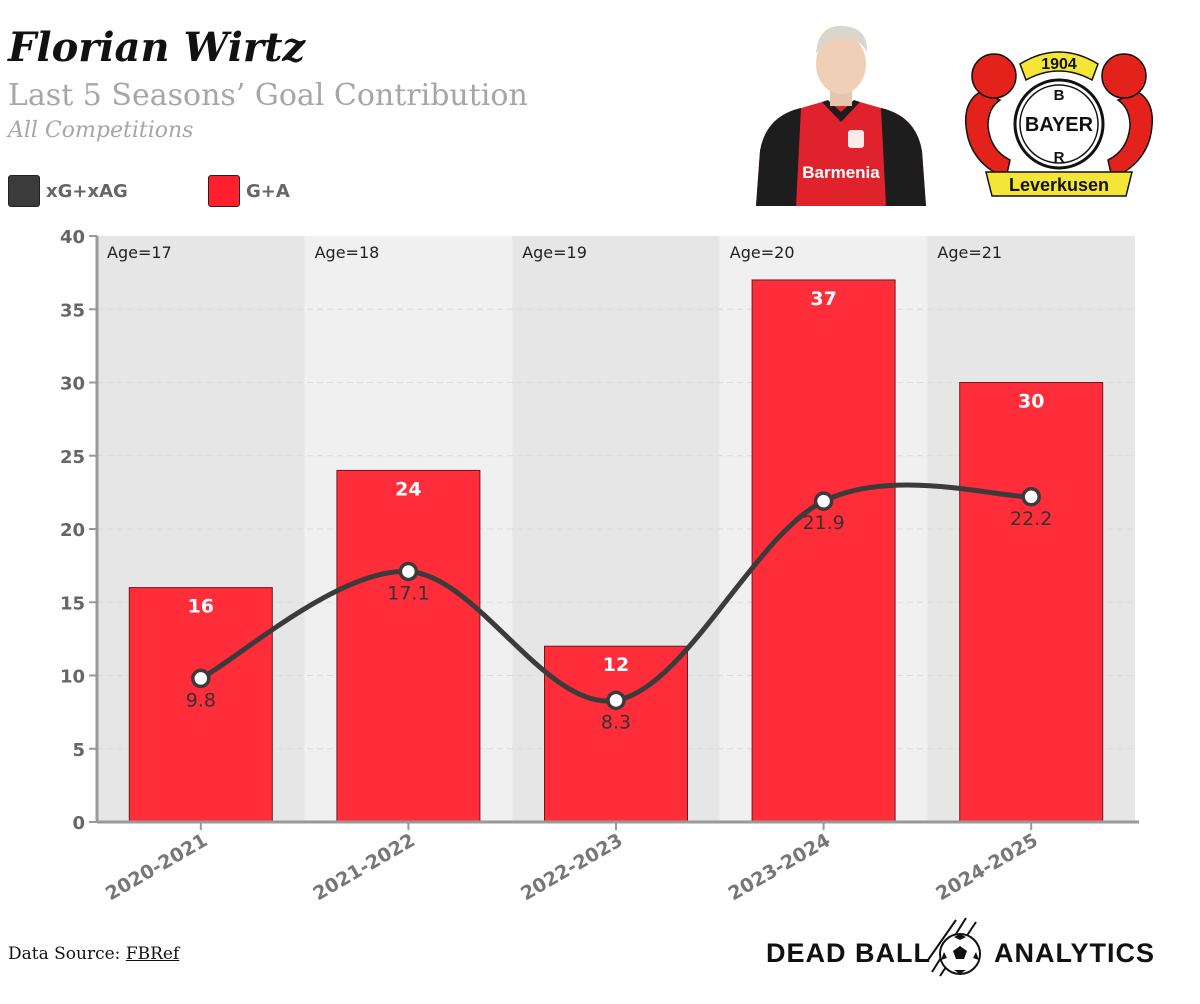  Describe the element at coordinates (554, 252) in the screenshot. I see `age-label: Age=19` at that location.